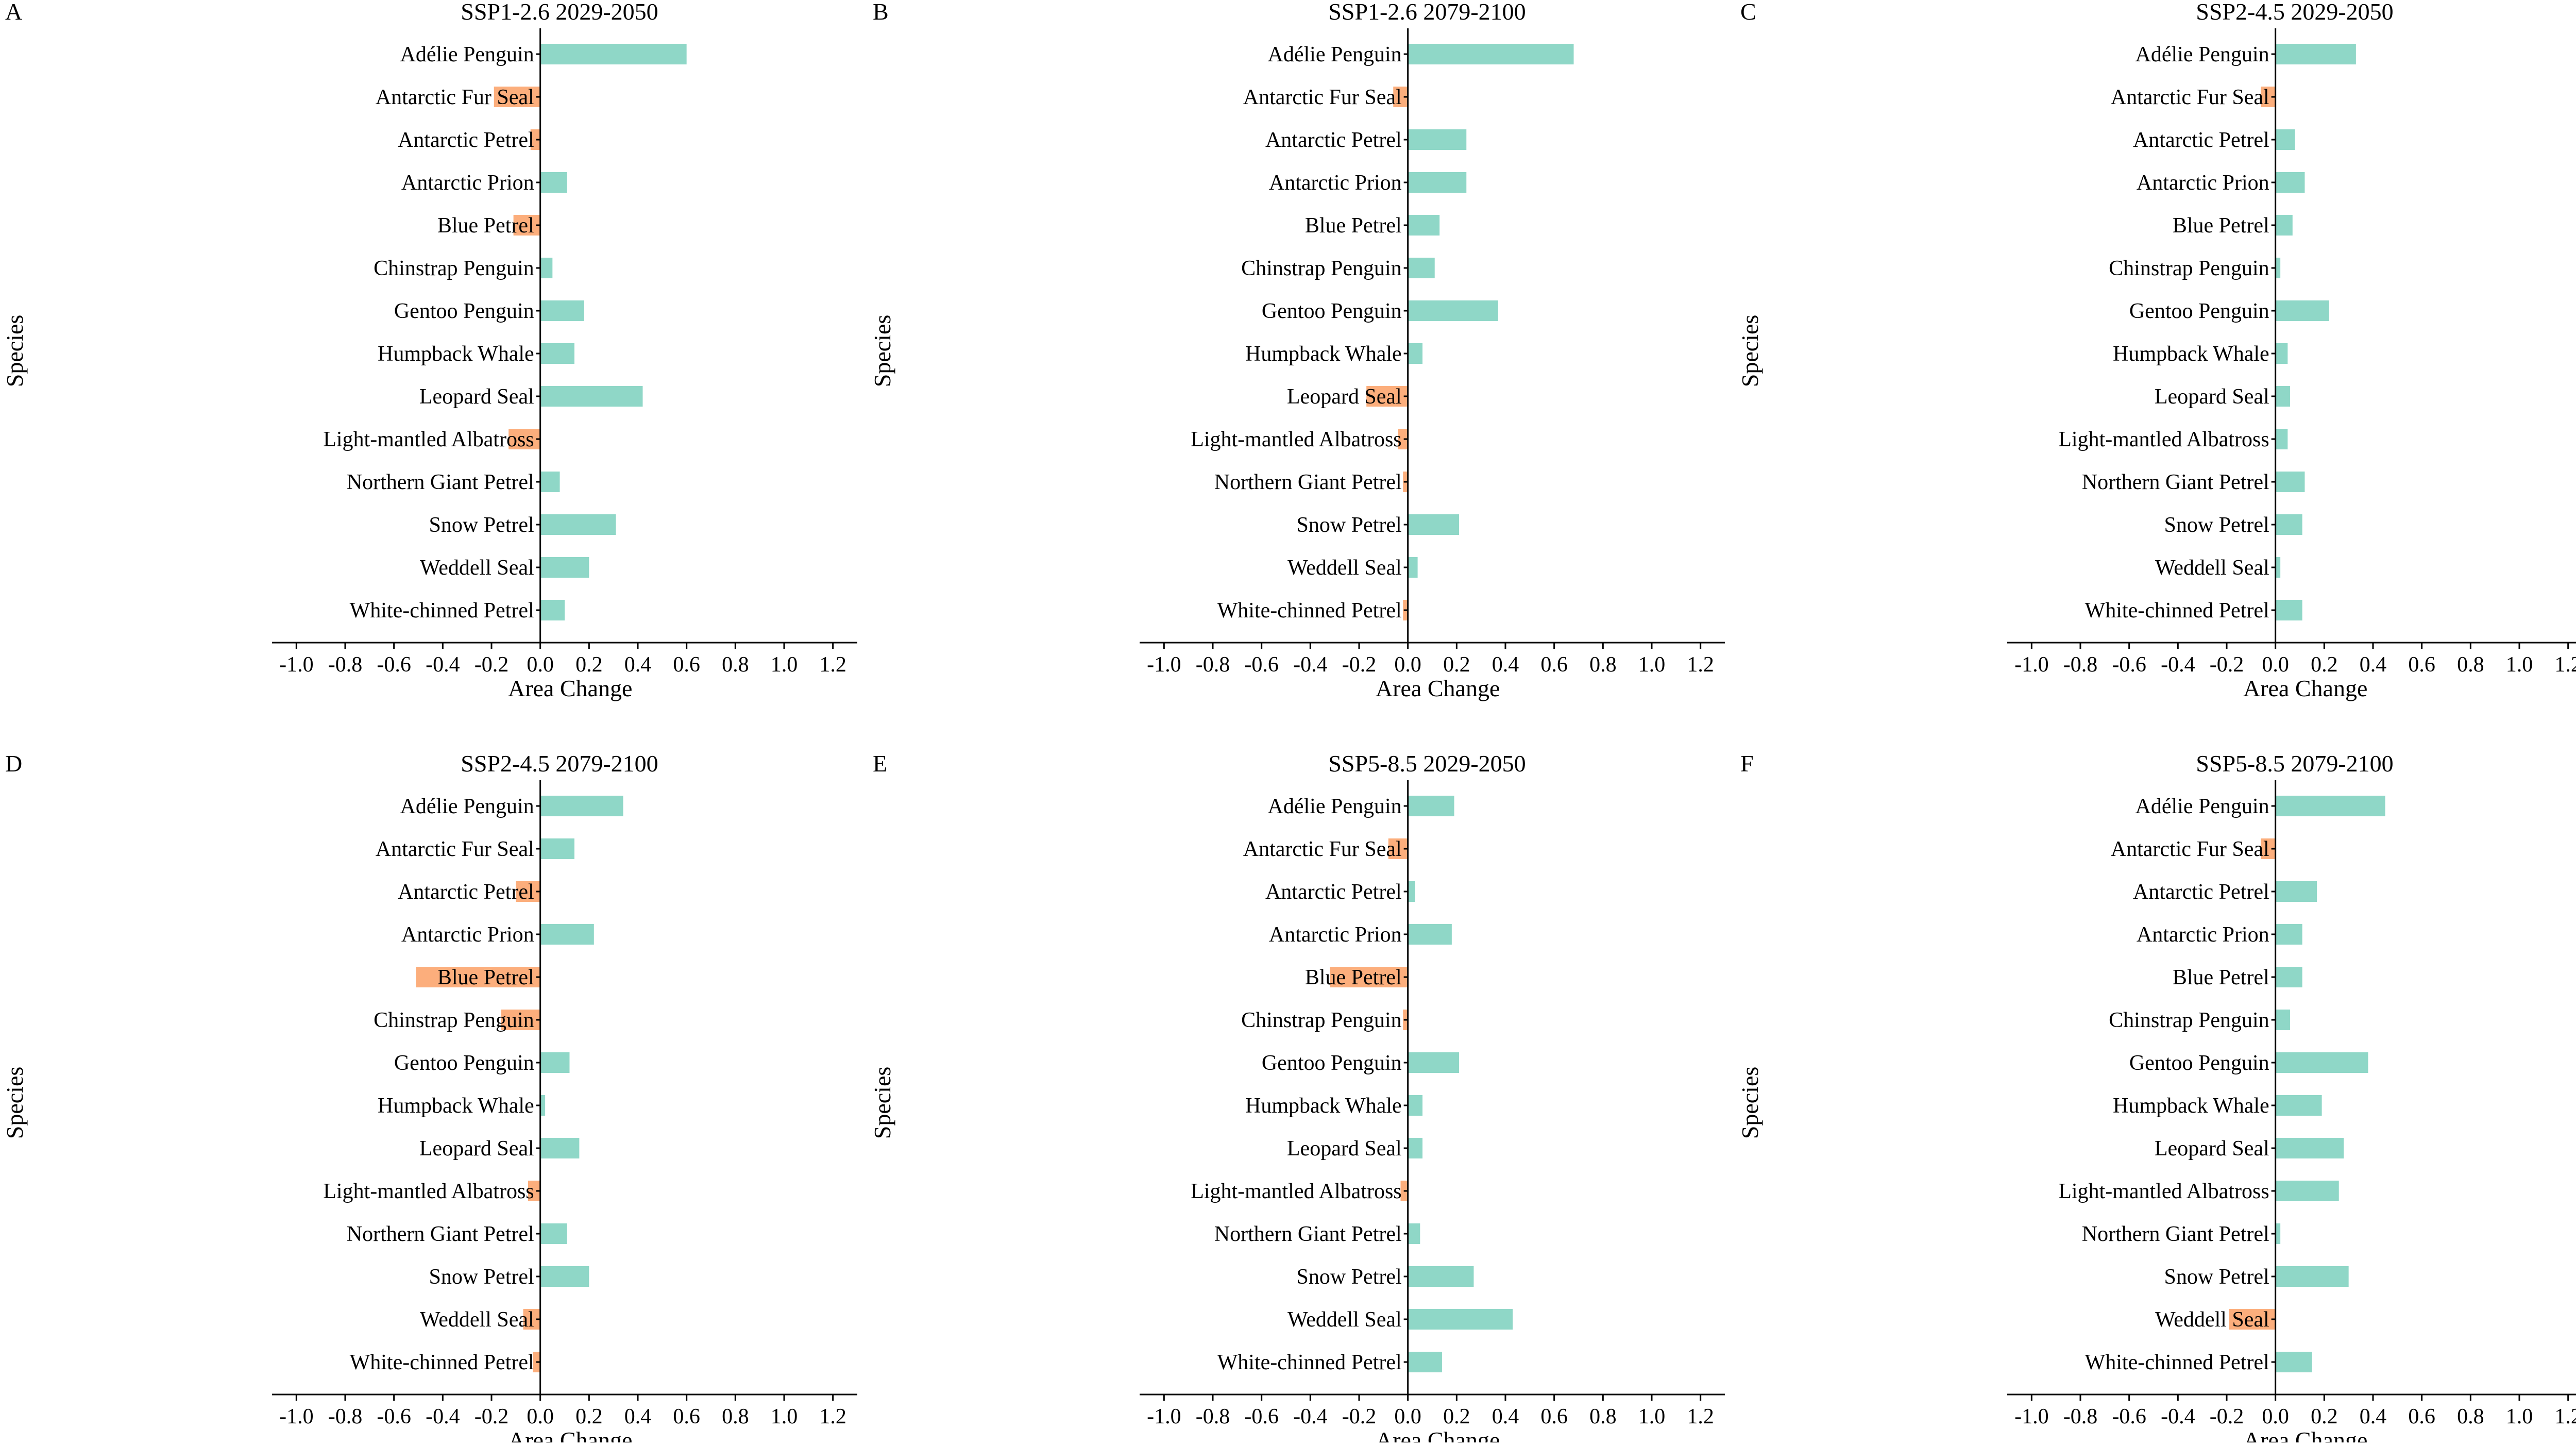  What do you see at coordinates (2129, 665) in the screenshot?
I see `x-tick-label: -0.6` at bounding box center [2129, 665].